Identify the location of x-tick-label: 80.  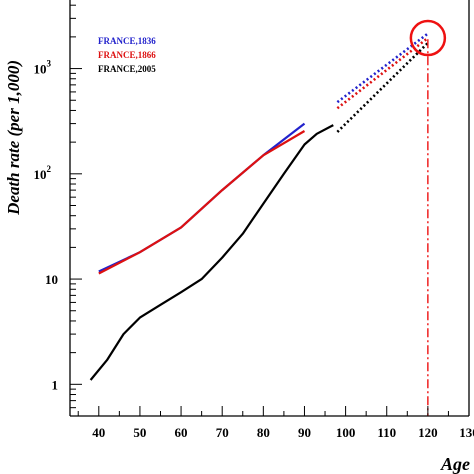
(263, 432).